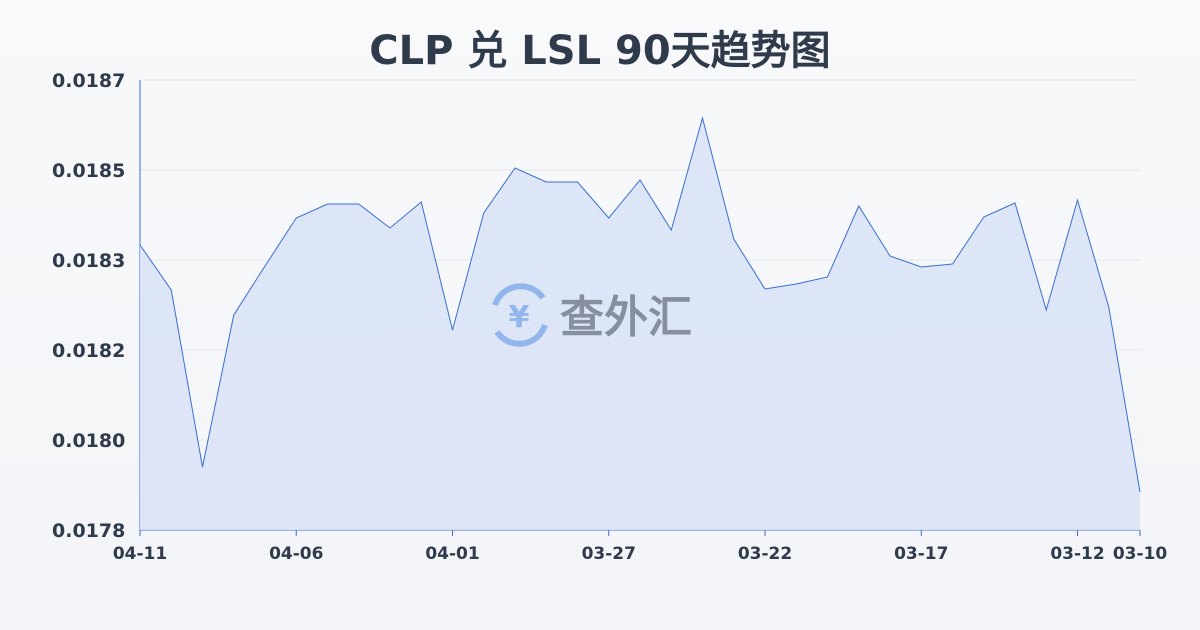 Image resolution: width=1200 pixels, height=630 pixels. Describe the element at coordinates (921, 554) in the screenshot. I see `x-tick-label: 03-17` at that location.